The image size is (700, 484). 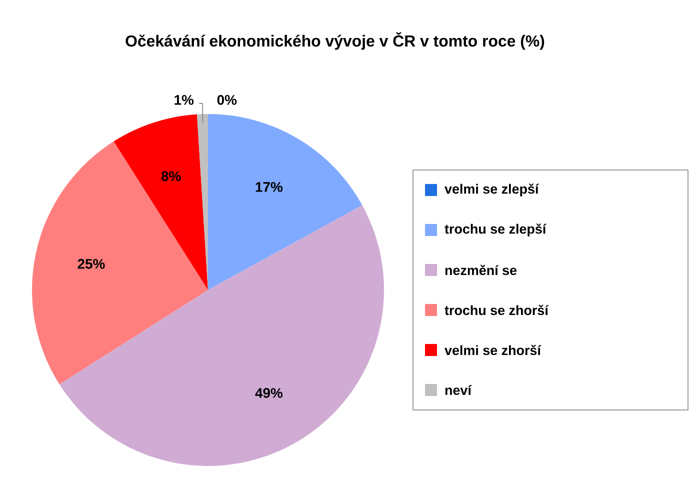 What do you see at coordinates (492, 190) in the screenshot?
I see `legend-label: velmi se zlepší` at bounding box center [492, 190].